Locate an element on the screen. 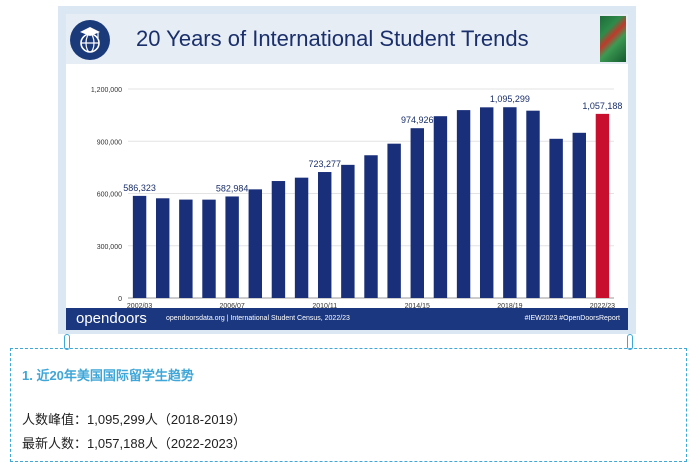  x-tick-label: 2014/15 is located at coordinates (417, 306).